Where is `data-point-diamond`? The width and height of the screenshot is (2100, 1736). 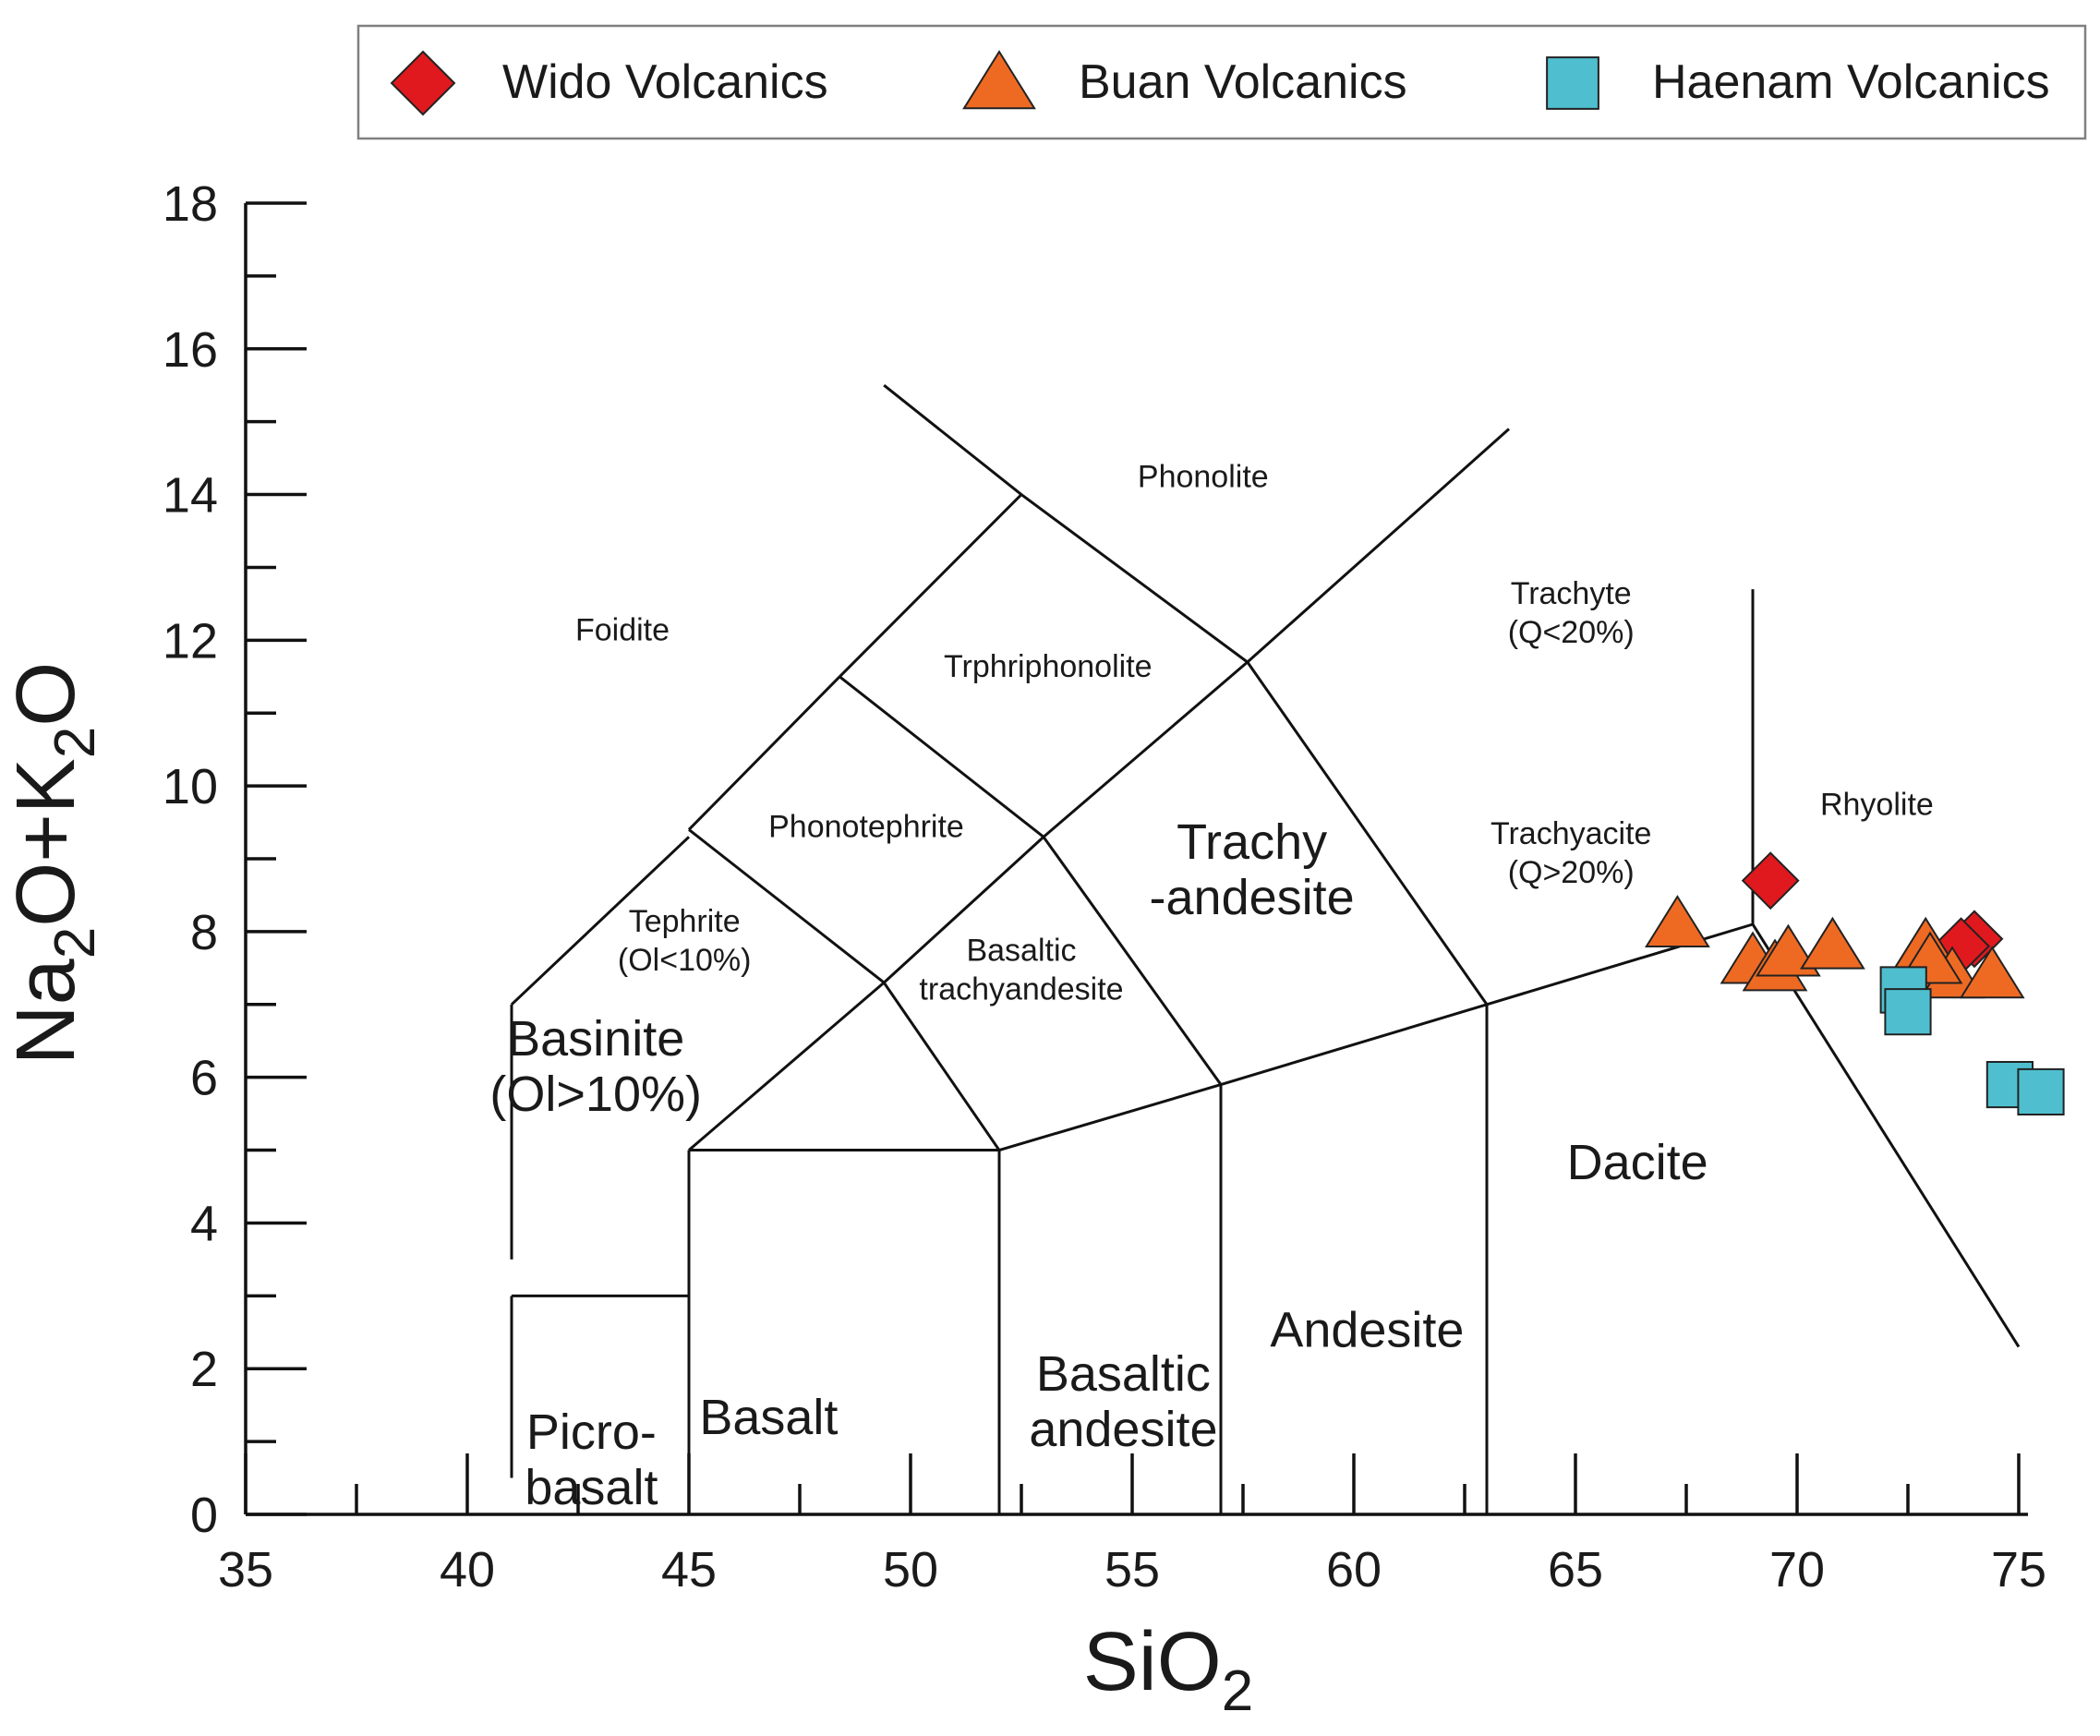 data-point-diamond is located at coordinates (1771, 881).